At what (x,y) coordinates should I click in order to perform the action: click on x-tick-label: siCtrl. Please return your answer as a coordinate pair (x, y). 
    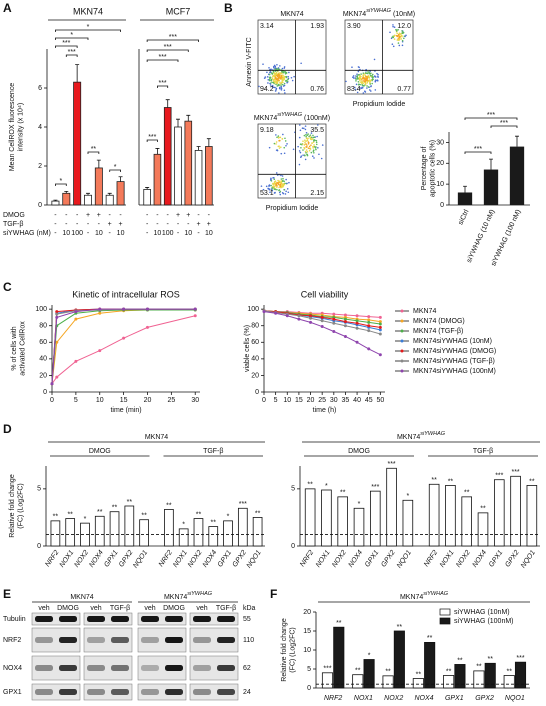
    Looking at the image, I should click on (463, 217).